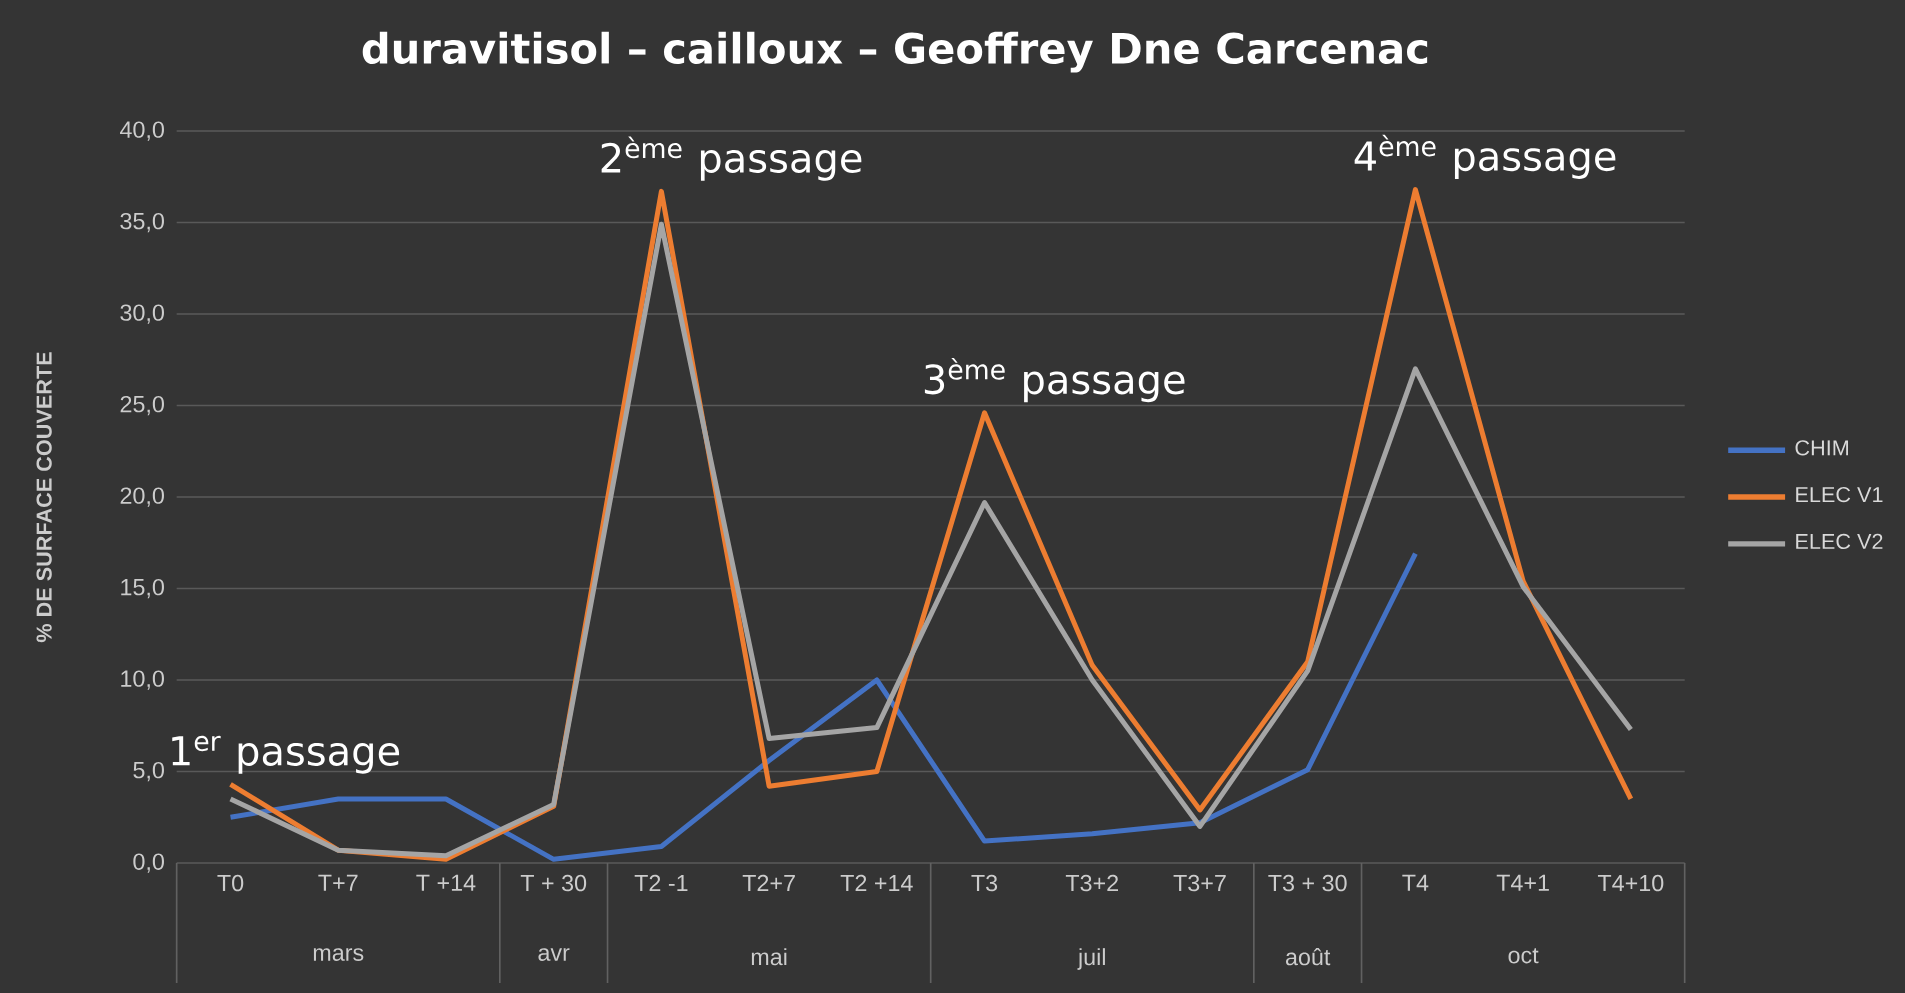 The image size is (1905, 993). Describe the element at coordinates (769, 957) in the screenshot. I see `text: mai` at that location.